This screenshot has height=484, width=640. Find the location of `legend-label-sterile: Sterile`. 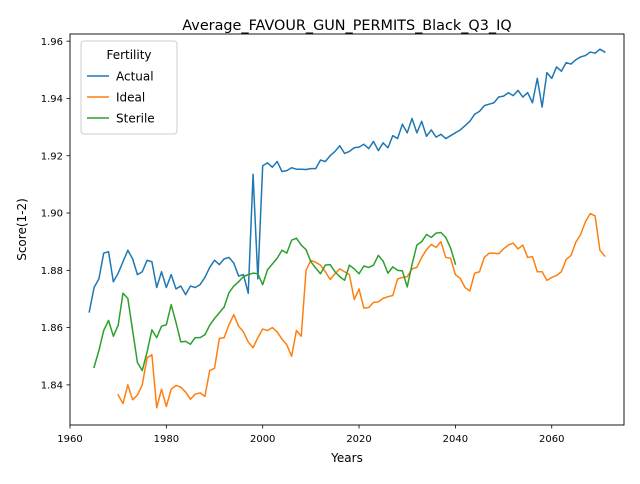

legend-label-sterile: Sterile is located at coordinates (135, 118).